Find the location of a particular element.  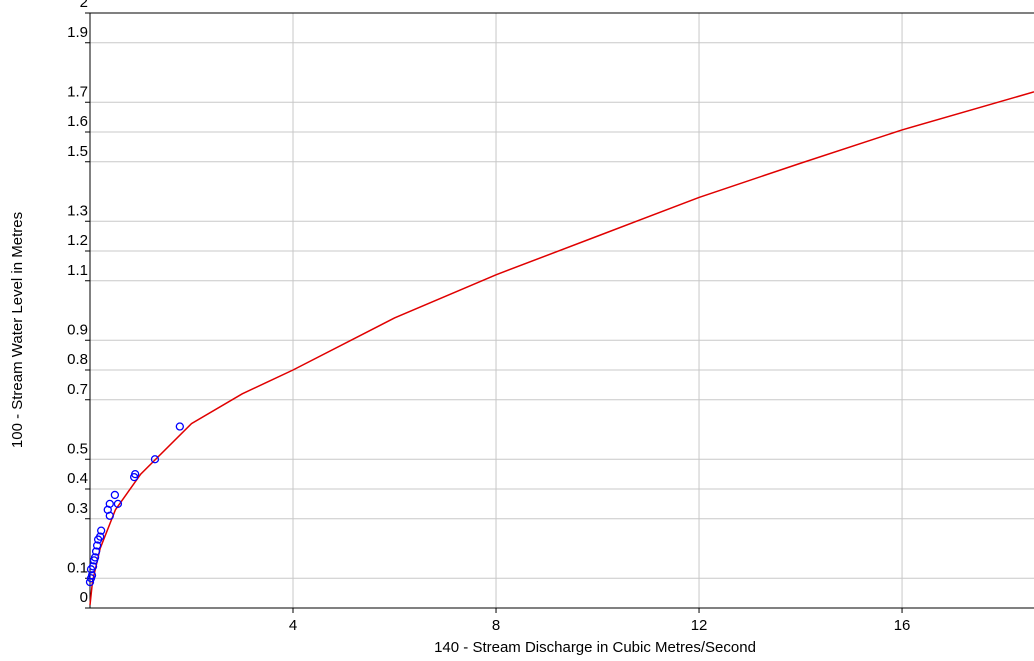

y-tick-label: 1.5 is located at coordinates (77, 151).